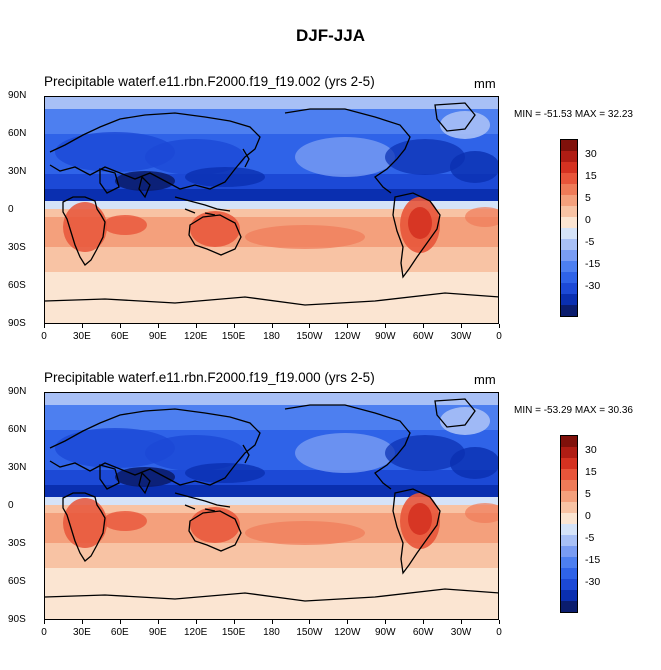 Image resolution: width=661 pixels, height=670 pixels. What do you see at coordinates (588, 494) in the screenshot?
I see `colorbar-label: 5` at bounding box center [588, 494].